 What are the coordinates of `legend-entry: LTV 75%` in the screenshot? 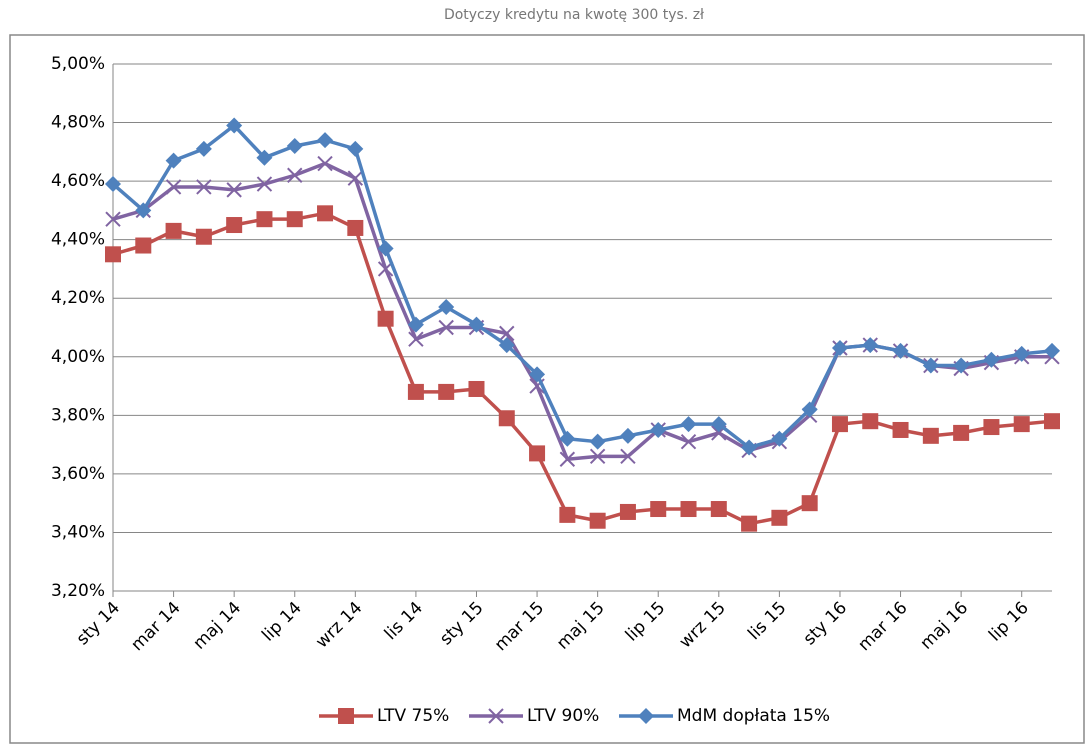 It's located at (384, 716).